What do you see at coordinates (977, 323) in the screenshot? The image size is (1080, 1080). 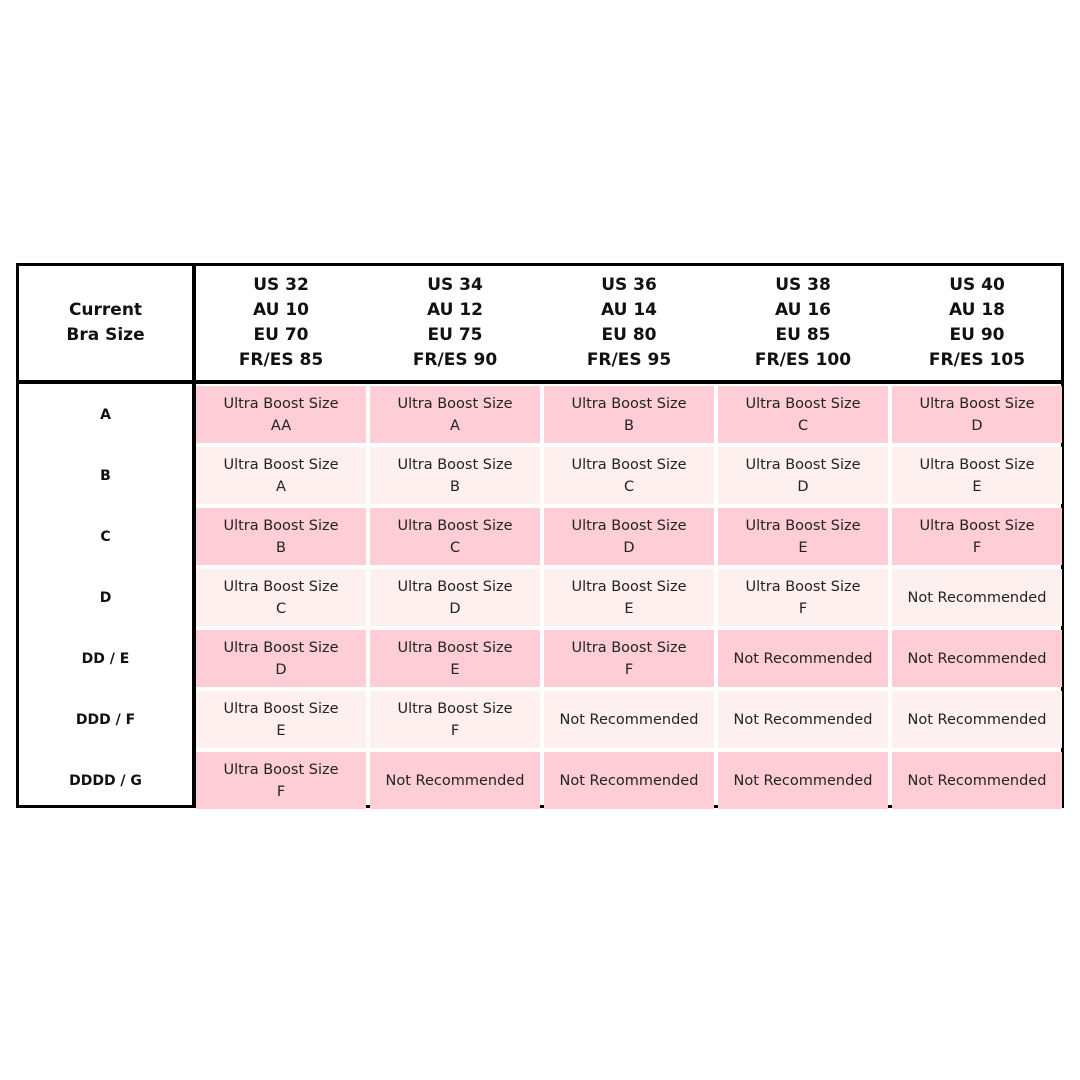 I see `column-header: US 40 AU 18 EU 90 FR/ES 105` at bounding box center [977, 323].